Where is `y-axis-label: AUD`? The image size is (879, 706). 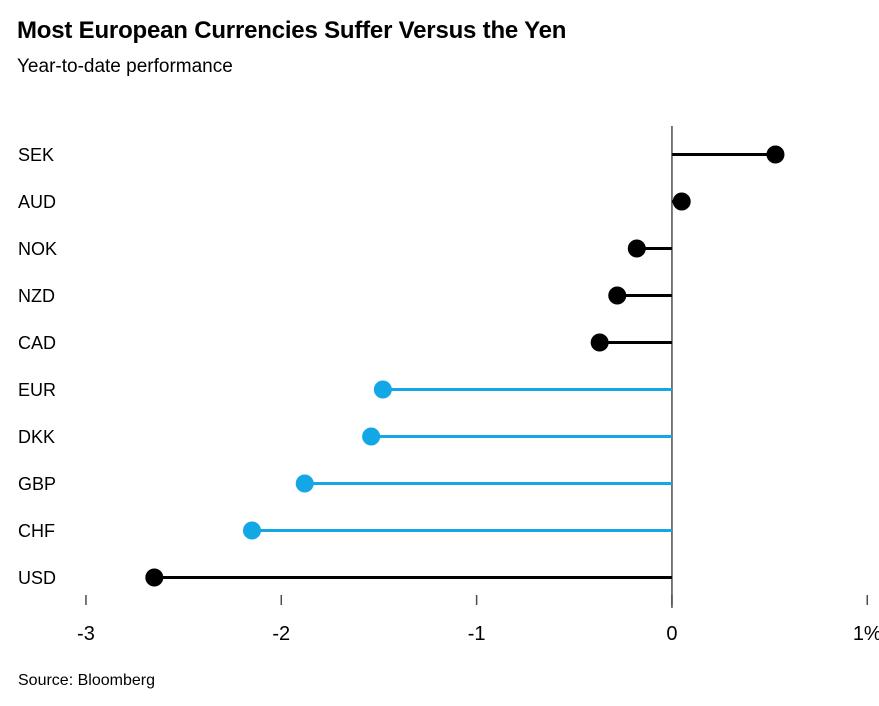 y-axis-label: AUD is located at coordinates (37, 202).